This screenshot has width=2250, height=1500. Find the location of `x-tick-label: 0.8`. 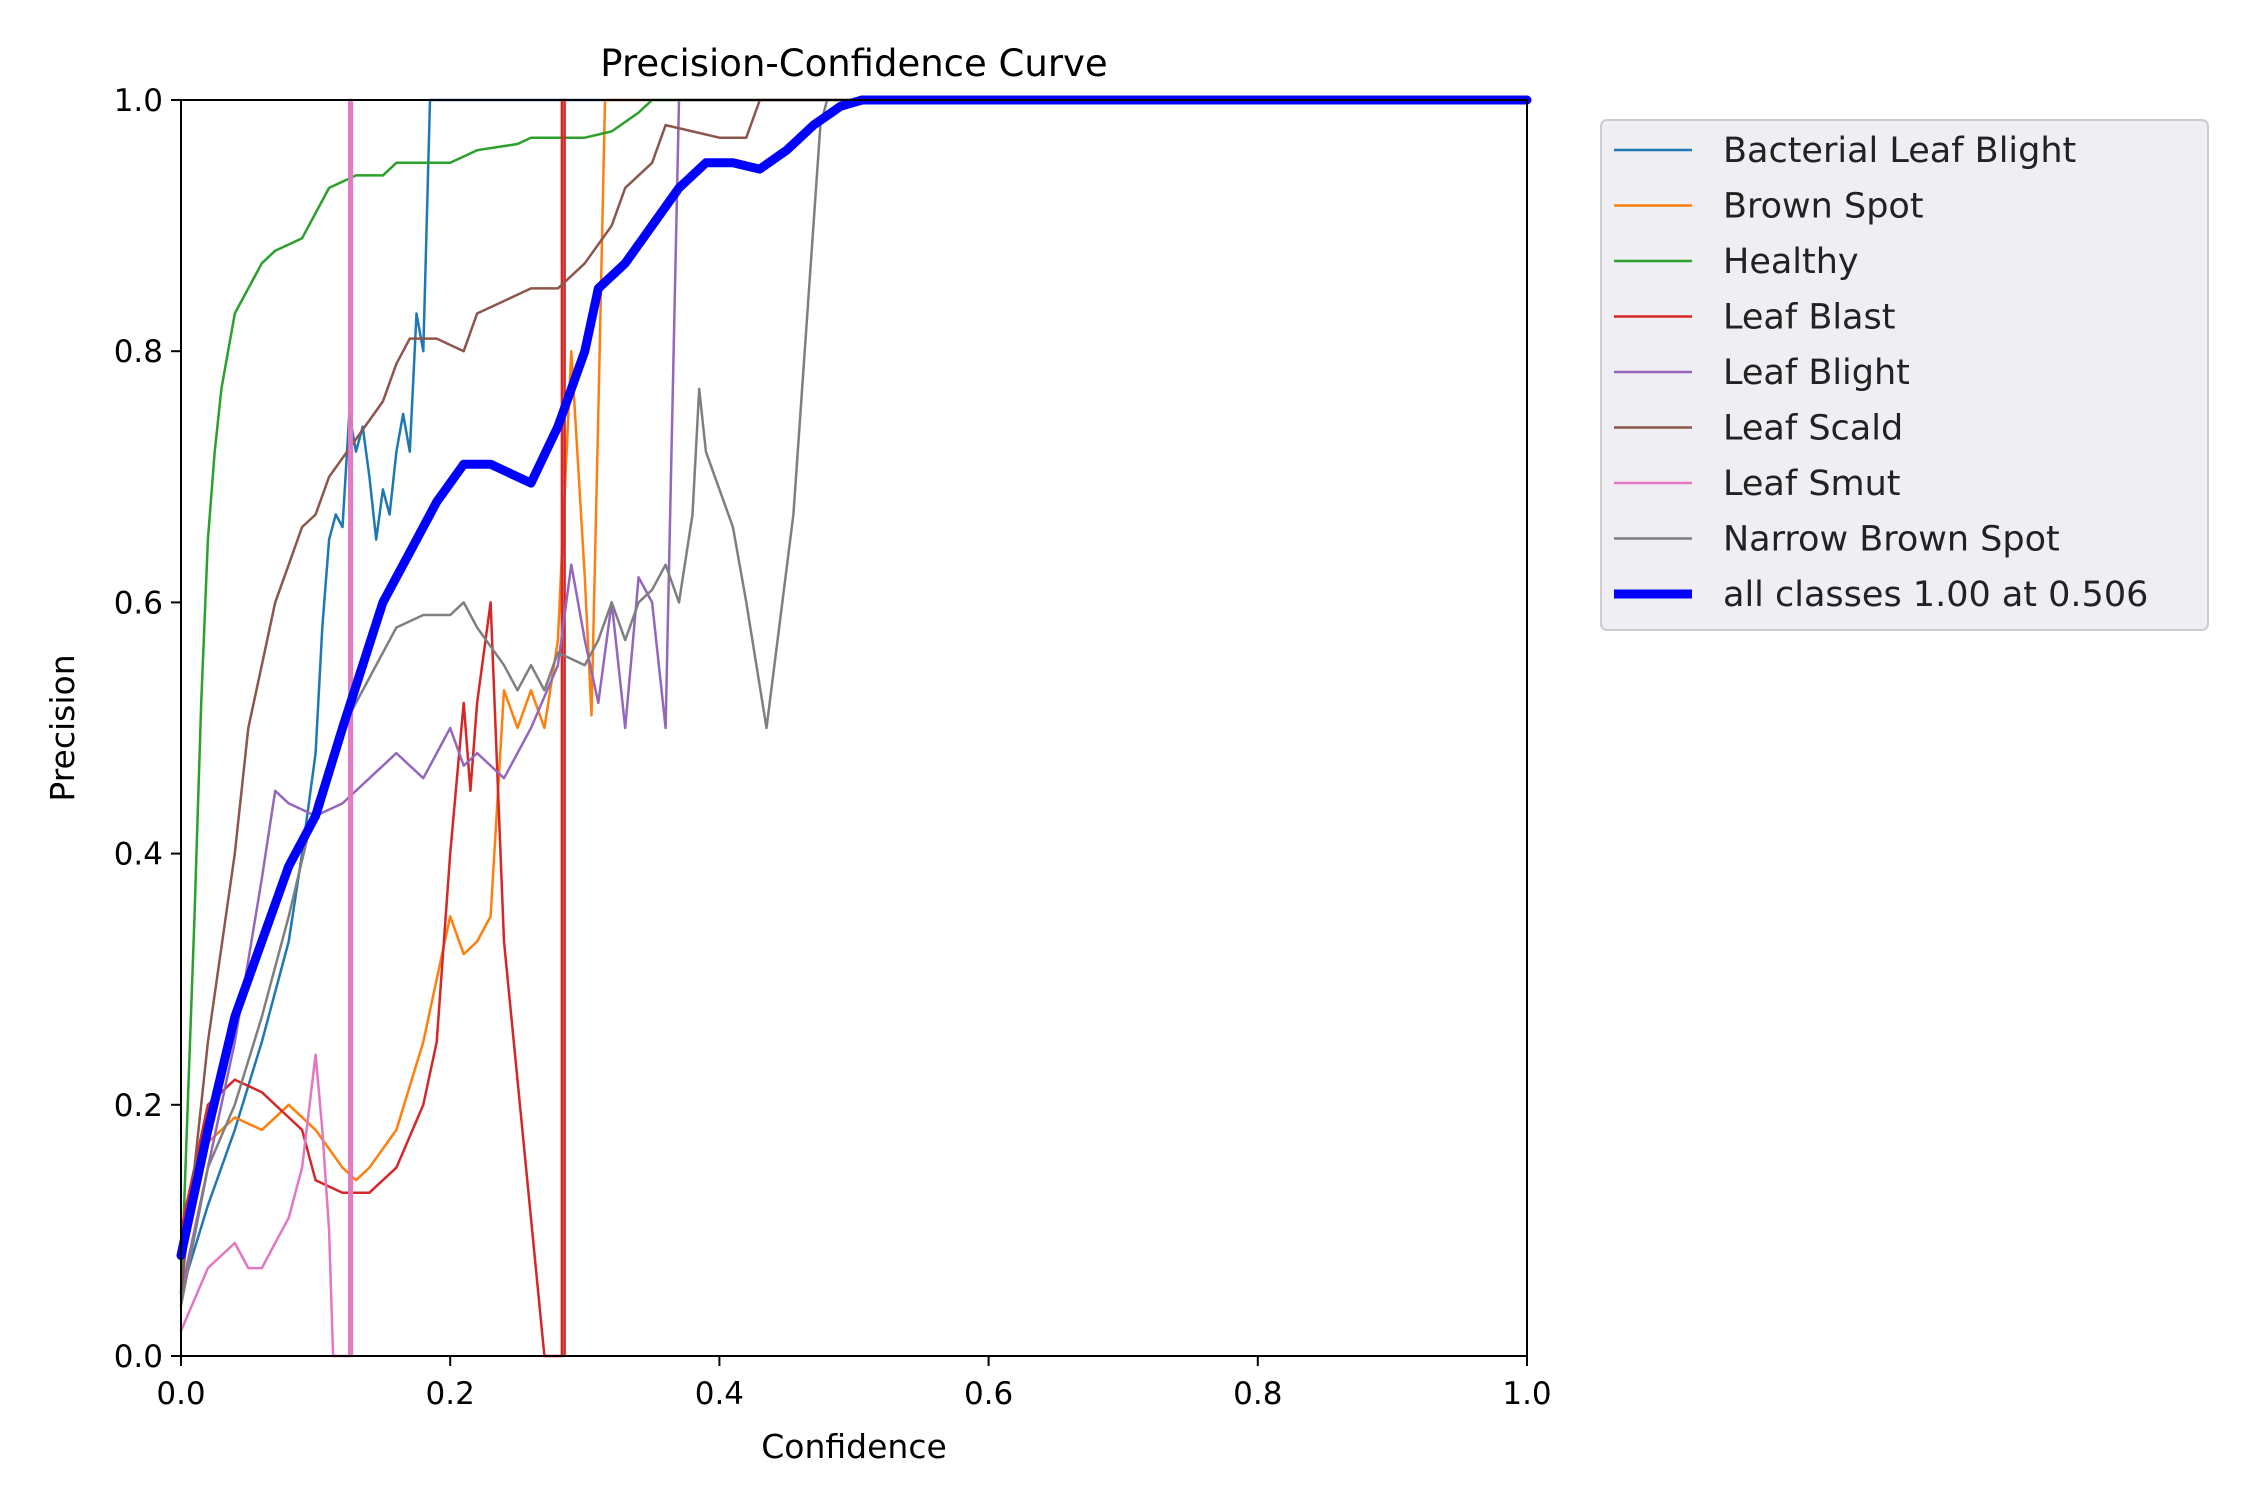

x-tick-label: 0.8 is located at coordinates (1257, 1394).